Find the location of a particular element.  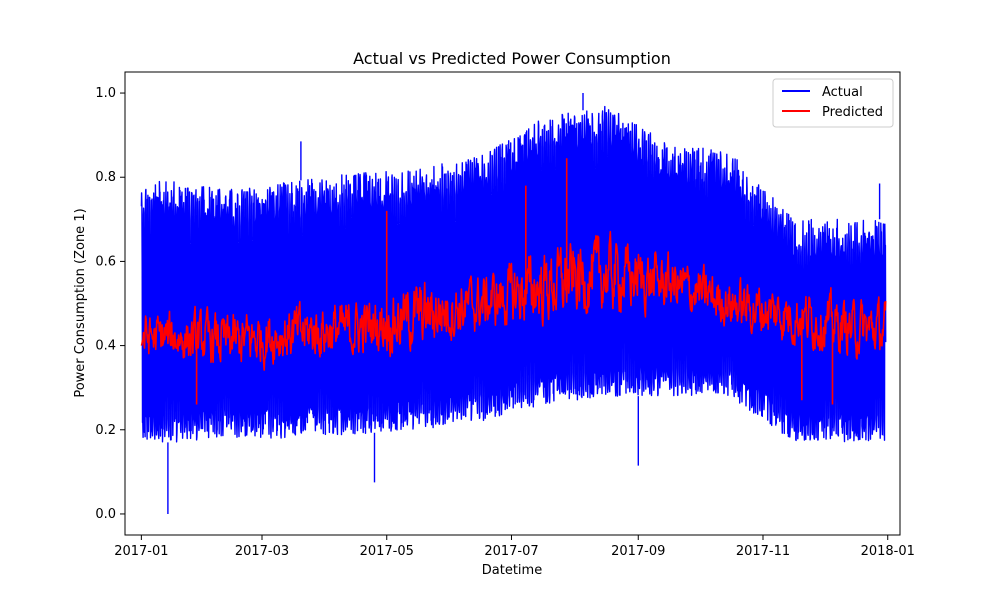

y-tick-label: 0.8 is located at coordinates (105, 177).